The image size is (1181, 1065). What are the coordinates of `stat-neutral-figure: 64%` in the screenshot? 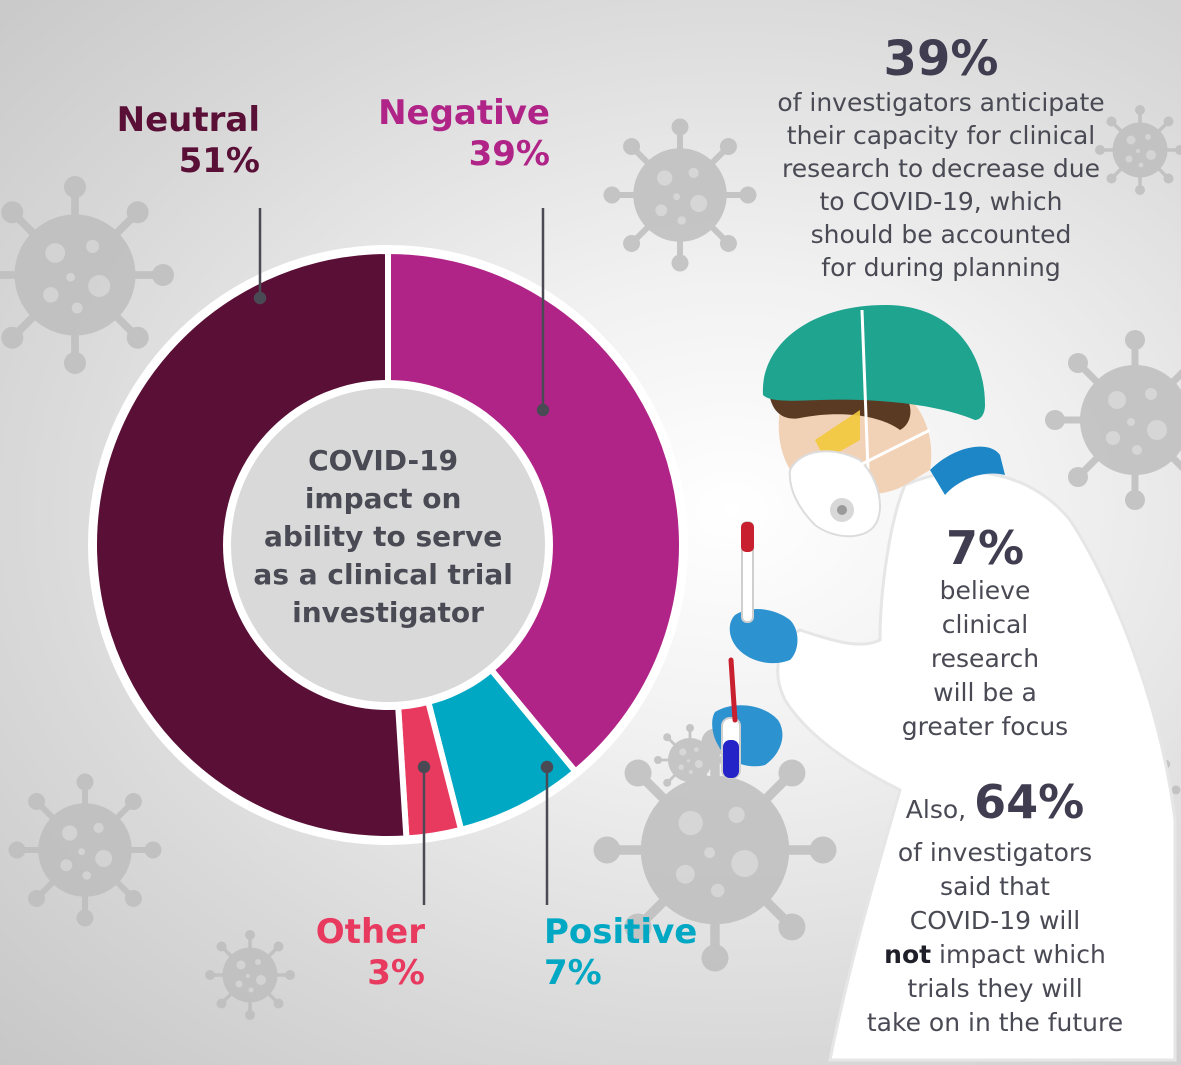 It's located at (1029, 802).